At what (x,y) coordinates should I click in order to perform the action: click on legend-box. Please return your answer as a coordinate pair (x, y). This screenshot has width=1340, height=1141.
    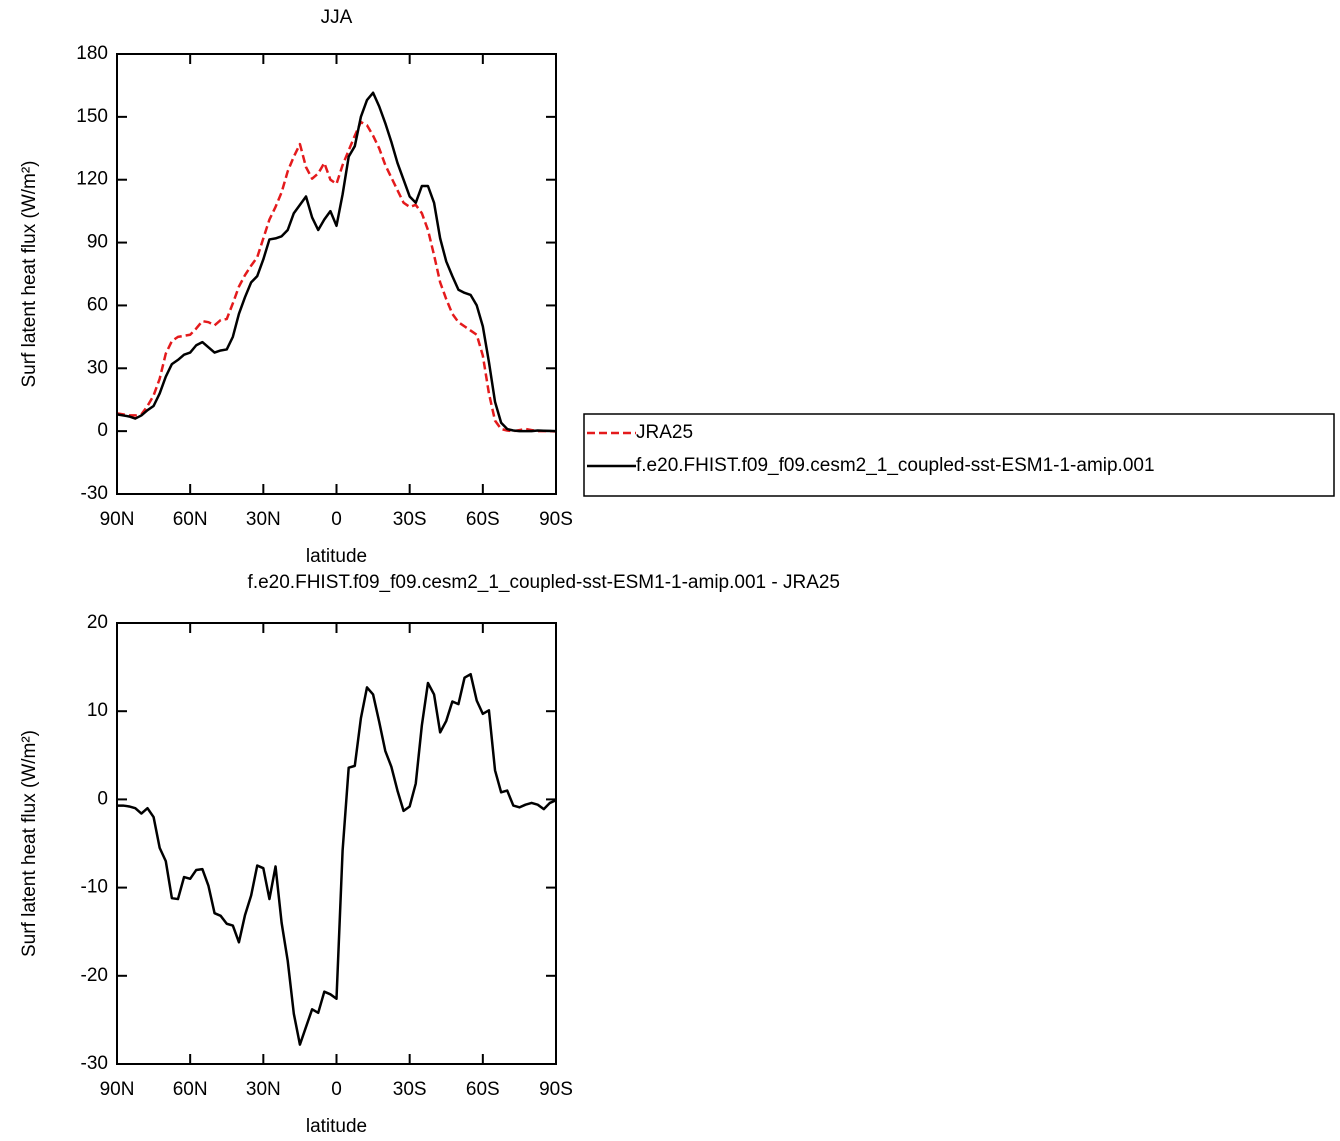
    Looking at the image, I should click on (959, 455).